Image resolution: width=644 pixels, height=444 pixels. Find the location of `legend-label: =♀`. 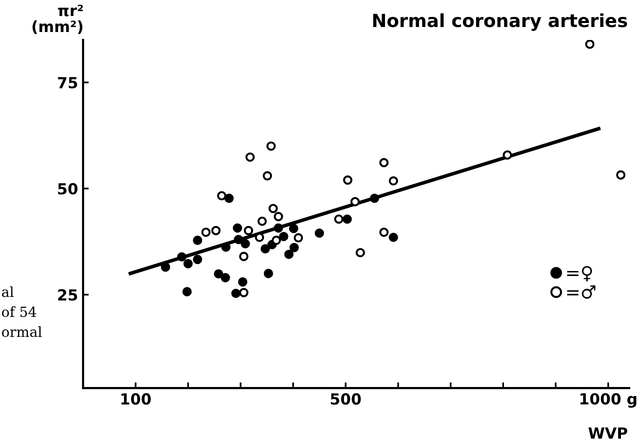

legend-label: =♀ is located at coordinates (579, 274).